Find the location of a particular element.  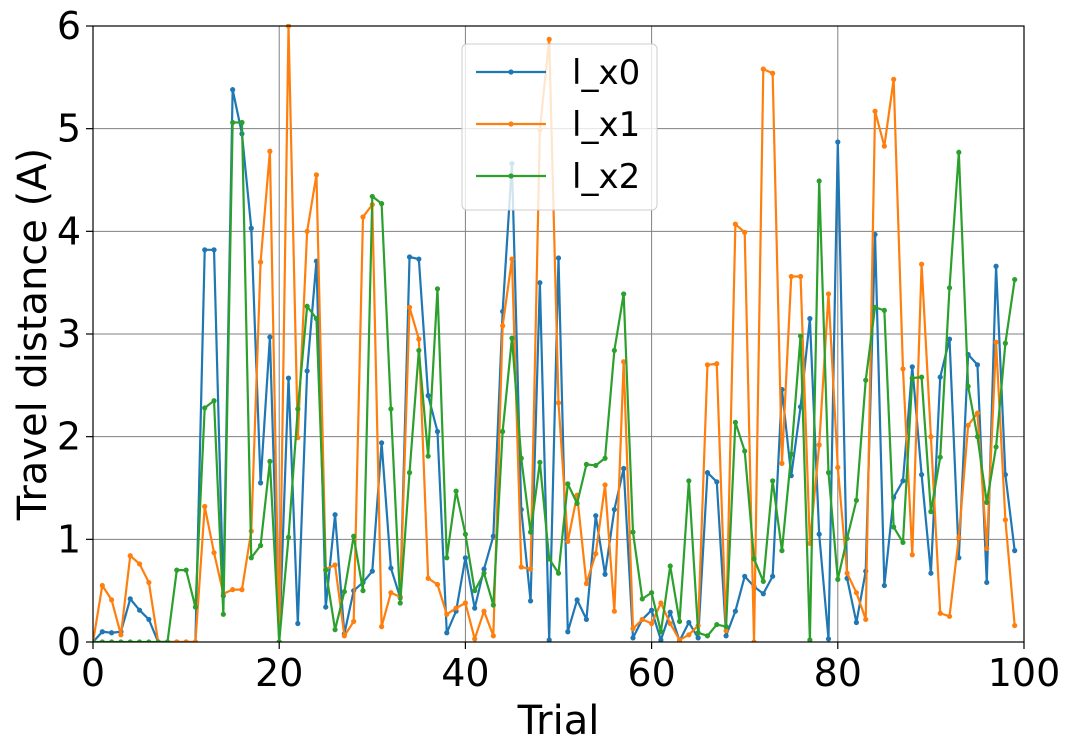

legend-label: l_x2 is located at coordinates (606, 177).